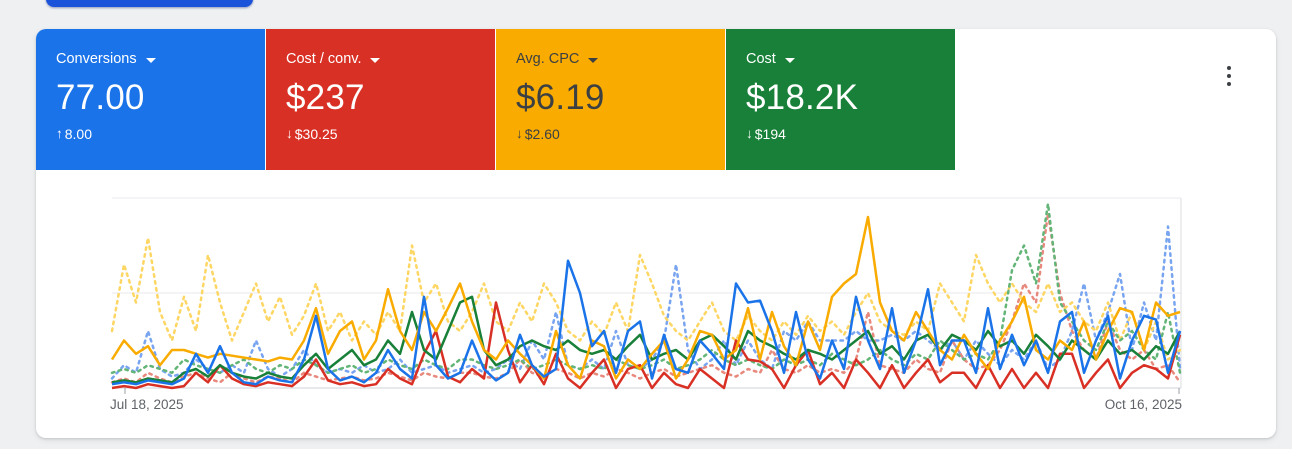  What do you see at coordinates (390, 59) in the screenshot?
I see `metric-selector: Cost / conv.` at bounding box center [390, 59].